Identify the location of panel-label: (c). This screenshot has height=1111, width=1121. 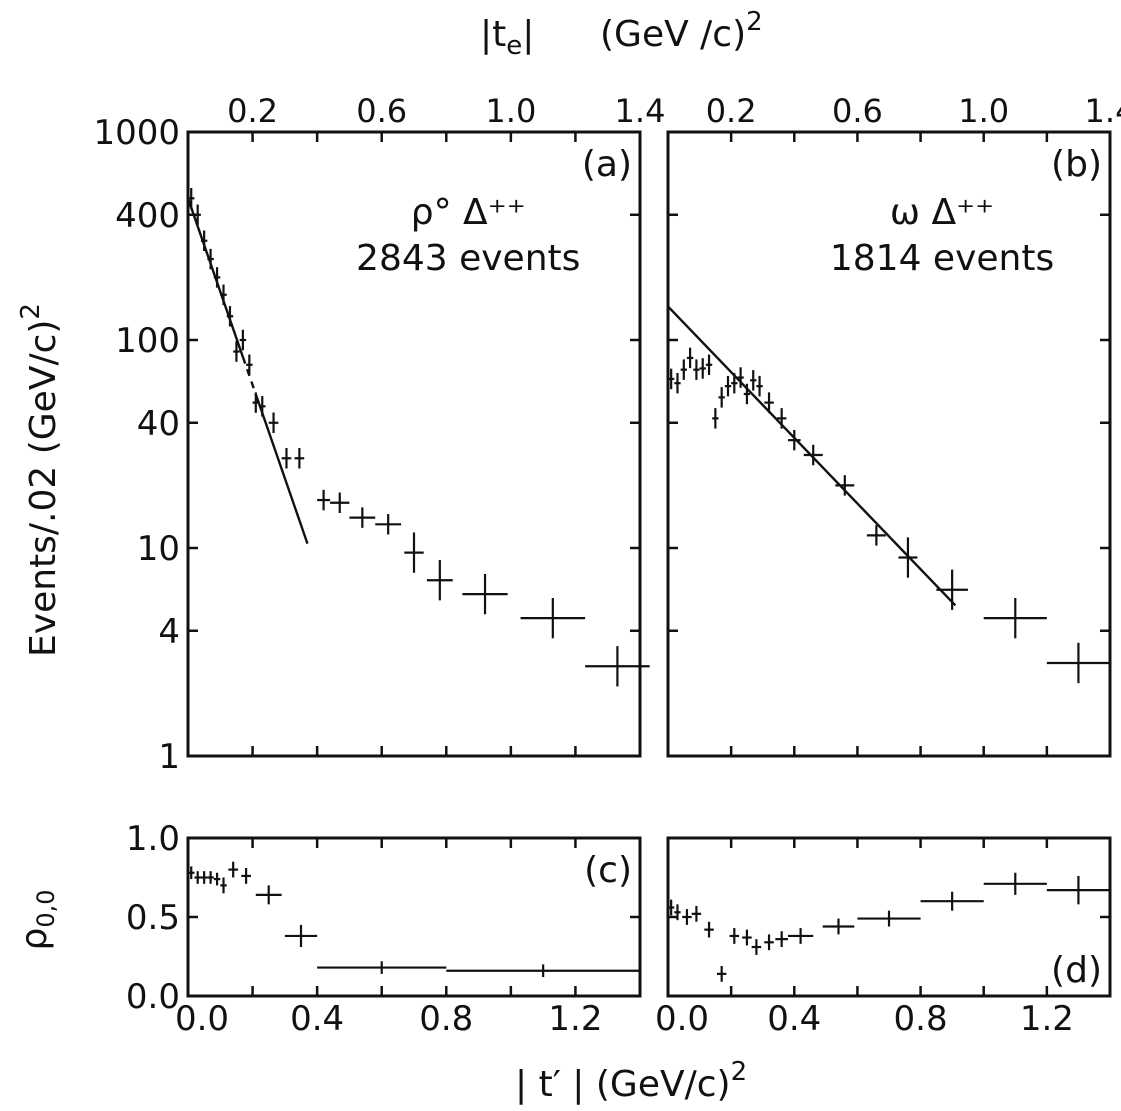
(608, 870).